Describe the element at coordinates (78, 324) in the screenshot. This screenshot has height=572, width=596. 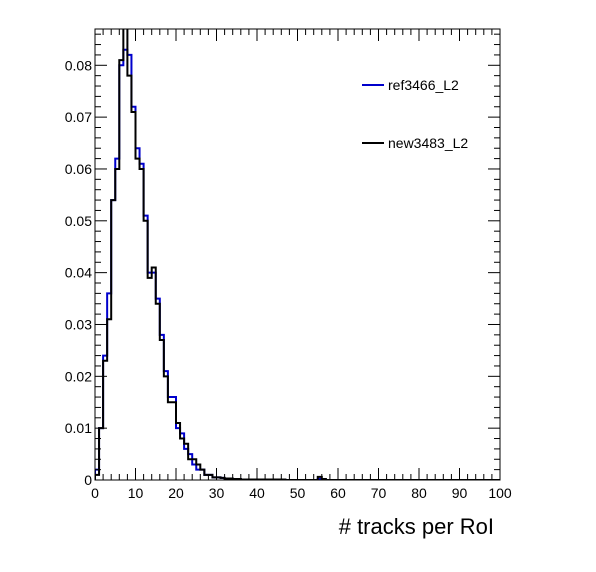
I see `y-tick-label: 0.03` at that location.